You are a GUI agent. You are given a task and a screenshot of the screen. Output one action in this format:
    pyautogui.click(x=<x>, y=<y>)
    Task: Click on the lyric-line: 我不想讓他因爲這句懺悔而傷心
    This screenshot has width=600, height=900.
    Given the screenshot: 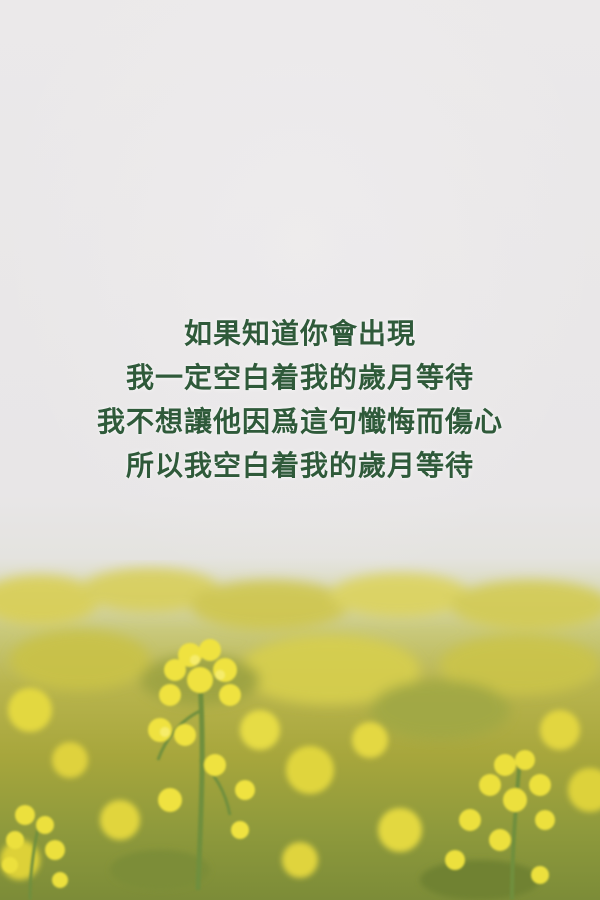 What is the action you would take?
    pyautogui.click(x=299, y=421)
    